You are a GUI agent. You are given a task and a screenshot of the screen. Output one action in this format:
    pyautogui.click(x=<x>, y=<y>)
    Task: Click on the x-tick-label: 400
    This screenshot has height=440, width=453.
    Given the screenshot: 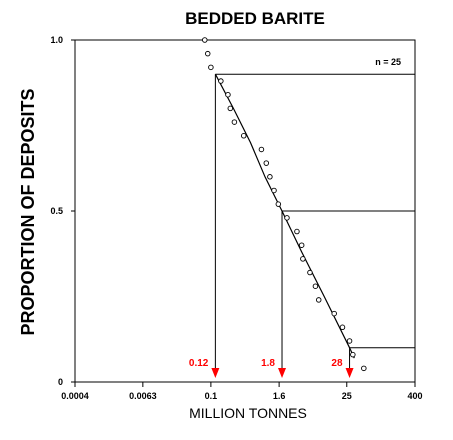 What is the action you would take?
    pyautogui.click(x=414, y=396)
    